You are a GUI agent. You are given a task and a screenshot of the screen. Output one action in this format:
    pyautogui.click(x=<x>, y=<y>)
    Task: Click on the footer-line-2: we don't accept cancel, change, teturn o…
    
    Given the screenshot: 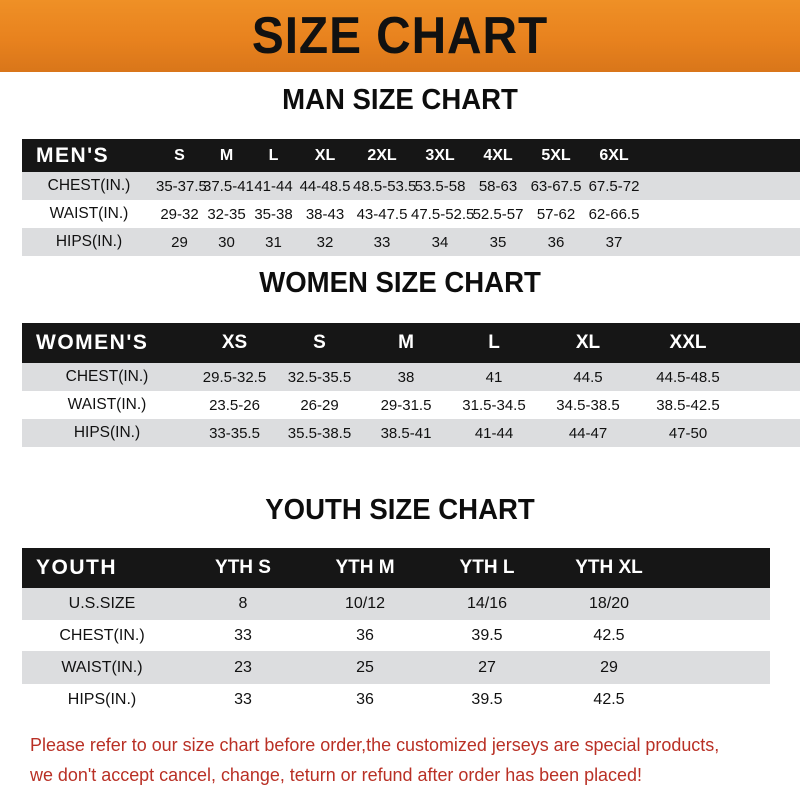 What is the action you would take?
    pyautogui.click(x=336, y=774)
    